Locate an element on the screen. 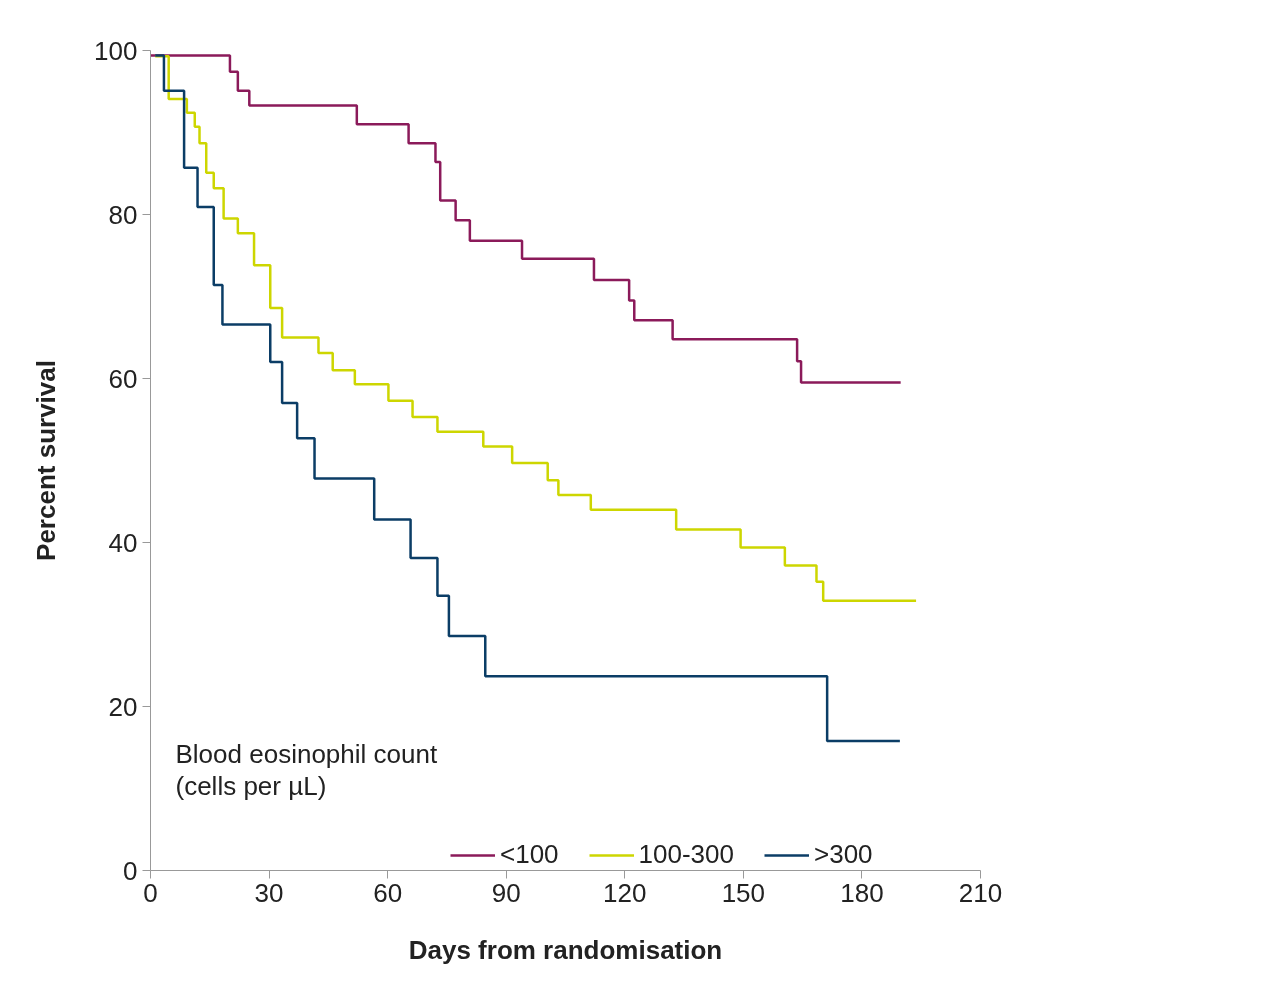 This screenshot has width=1270, height=1001. legend-label: 100-300 is located at coordinates (686, 854).